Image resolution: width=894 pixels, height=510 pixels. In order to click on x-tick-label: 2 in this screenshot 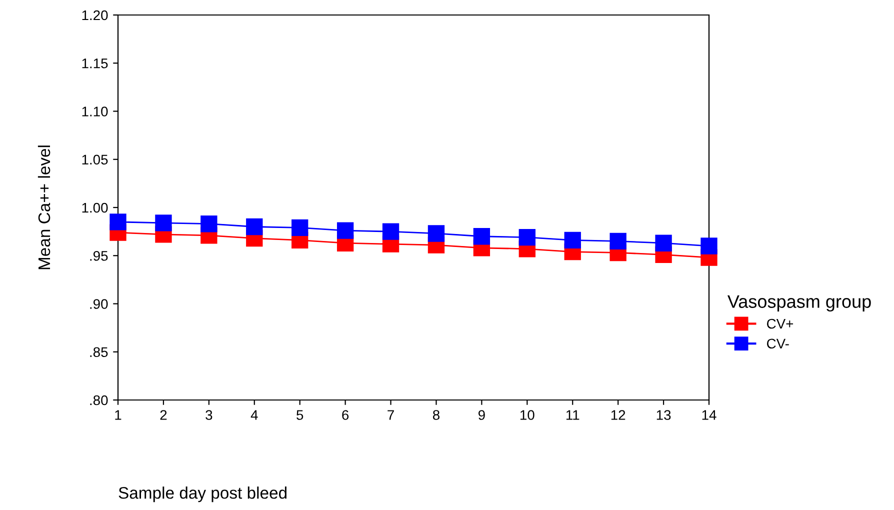, I will do `click(163, 415)`.